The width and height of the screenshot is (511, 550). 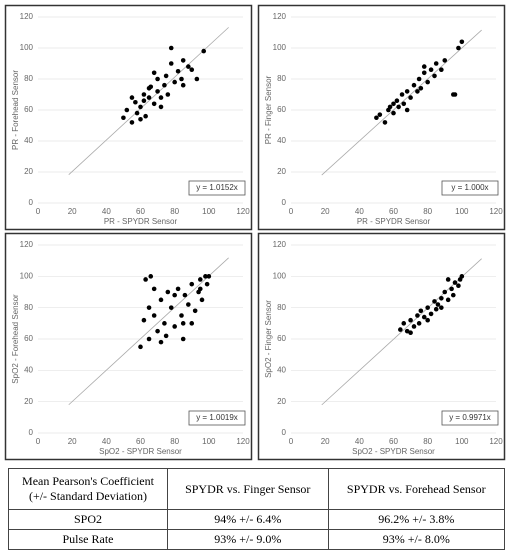 What do you see at coordinates (280, 16) in the screenshot?
I see `y-tick-label: 120` at bounding box center [280, 16].